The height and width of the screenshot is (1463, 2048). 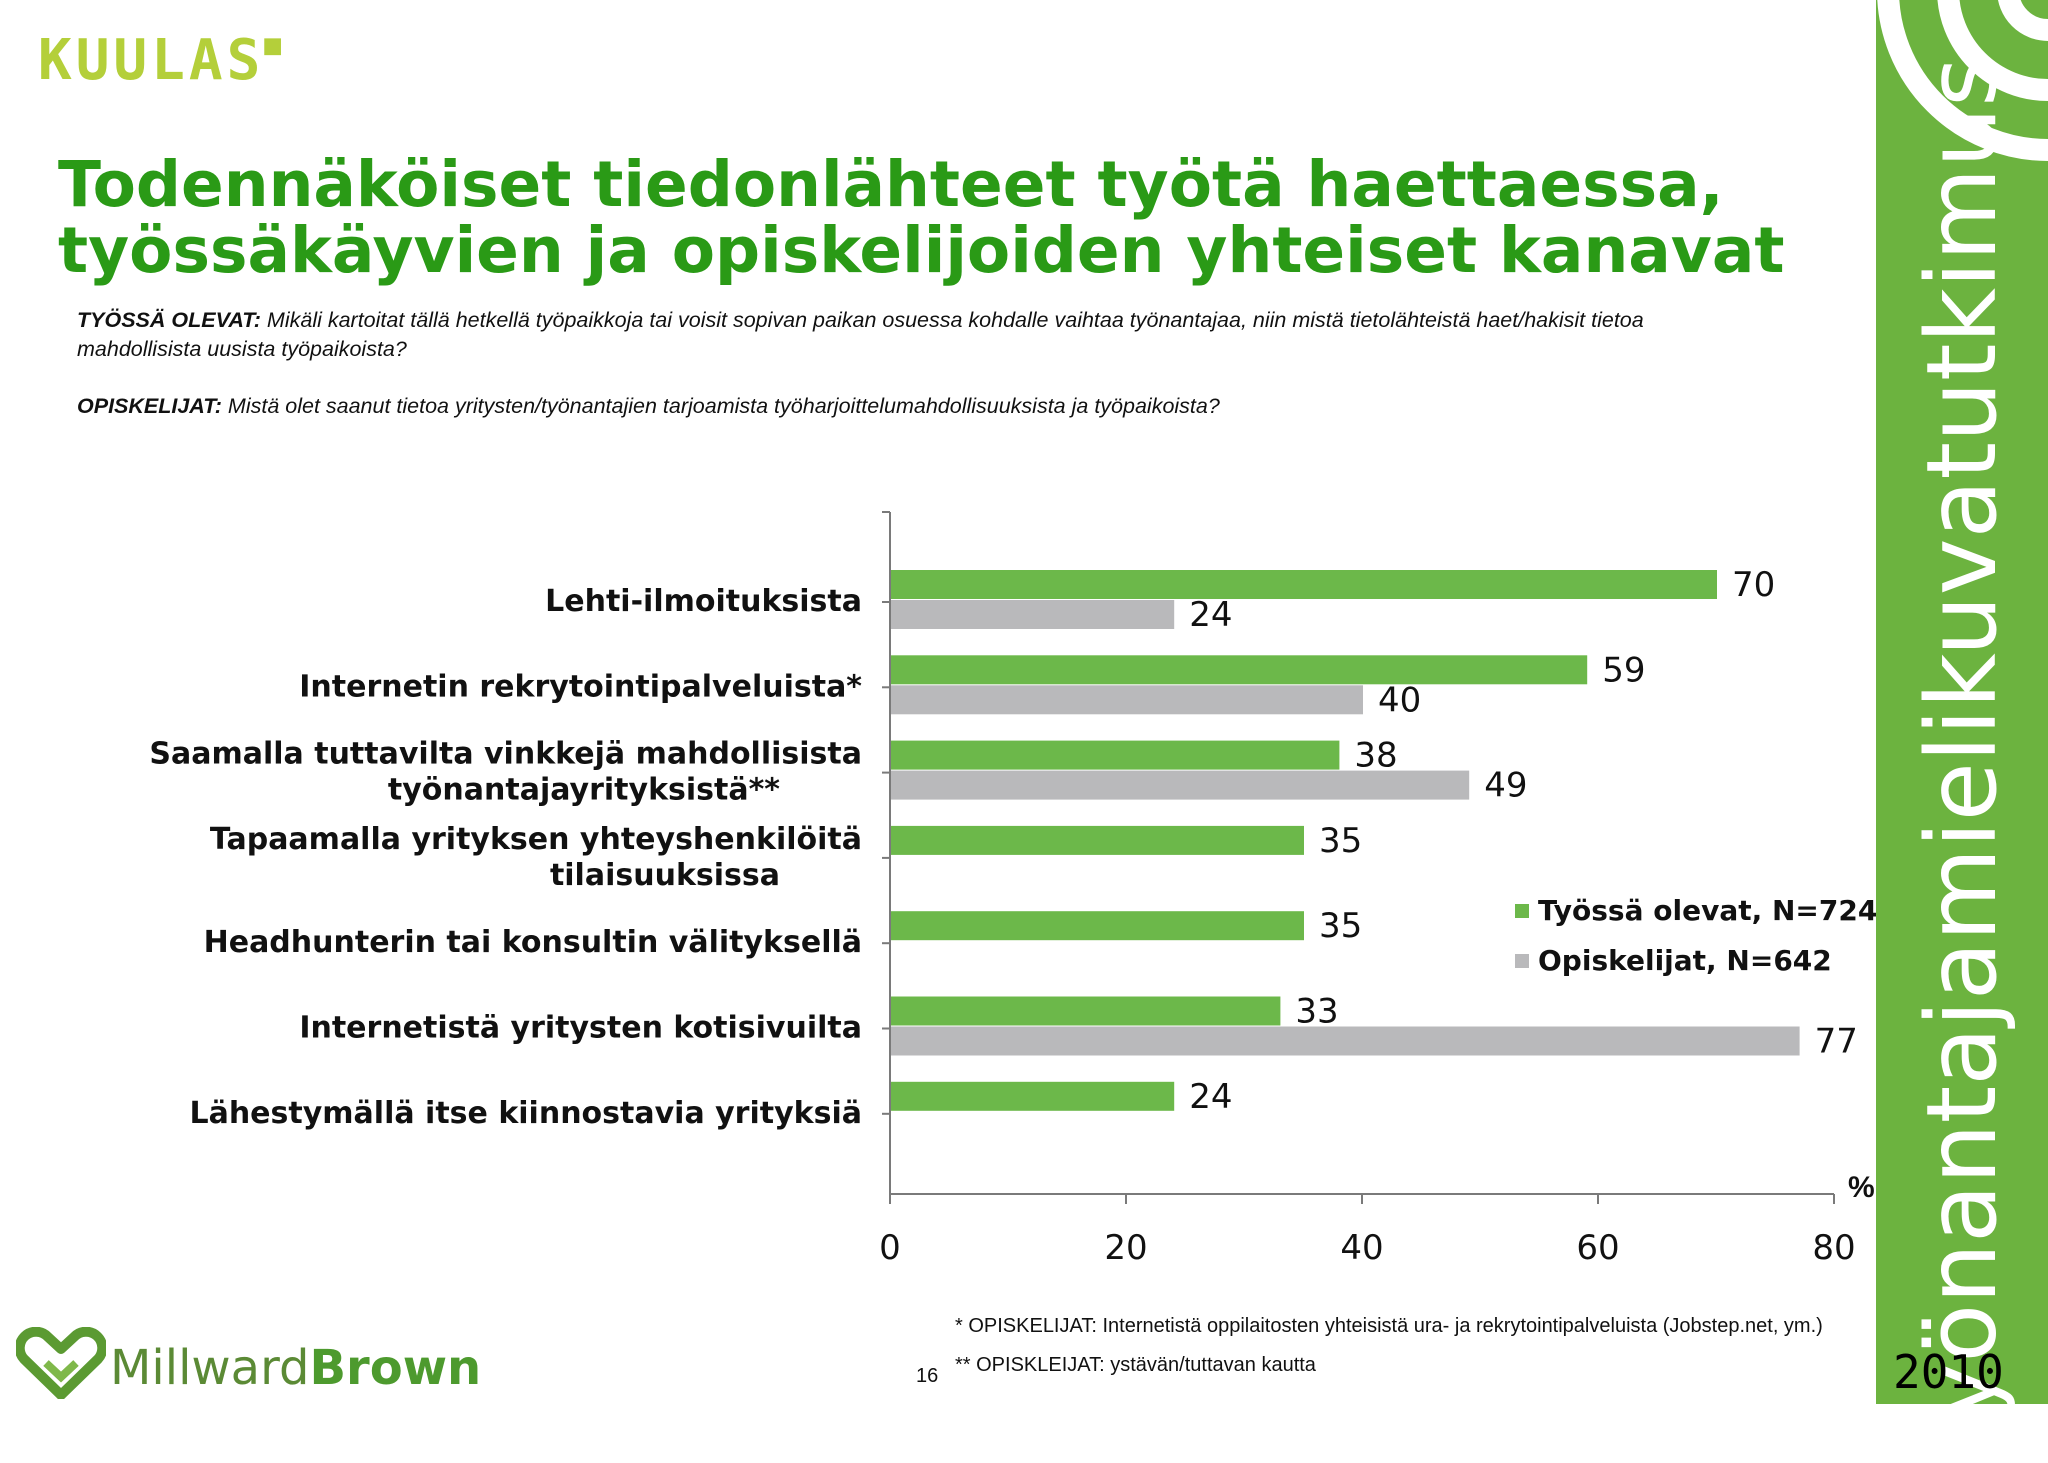 What do you see at coordinates (1962, 759) in the screenshot?
I see `side-title: Työnantajamielikuvatutkimus` at bounding box center [1962, 759].